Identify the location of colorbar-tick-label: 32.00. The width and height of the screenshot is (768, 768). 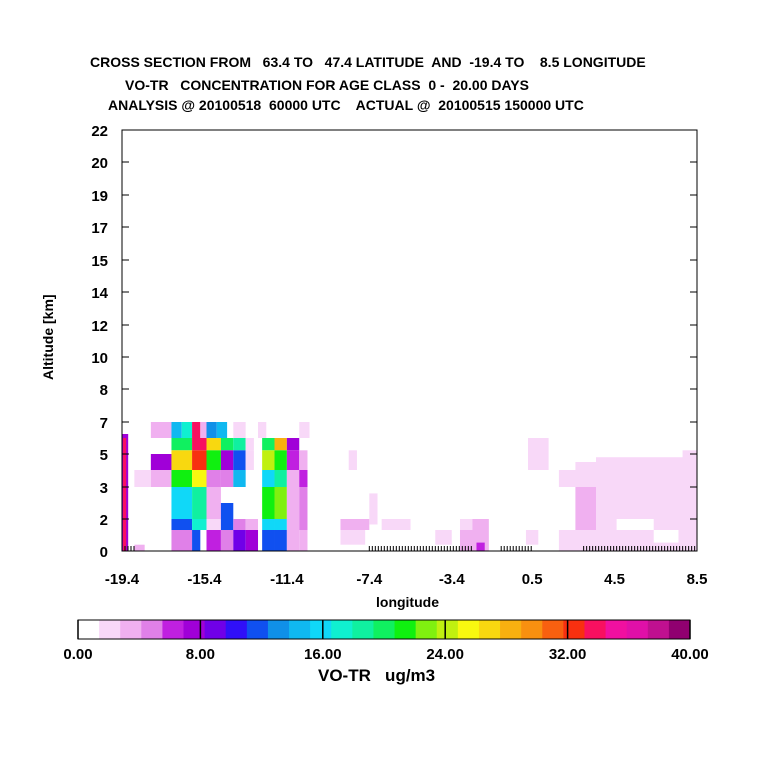
(568, 654).